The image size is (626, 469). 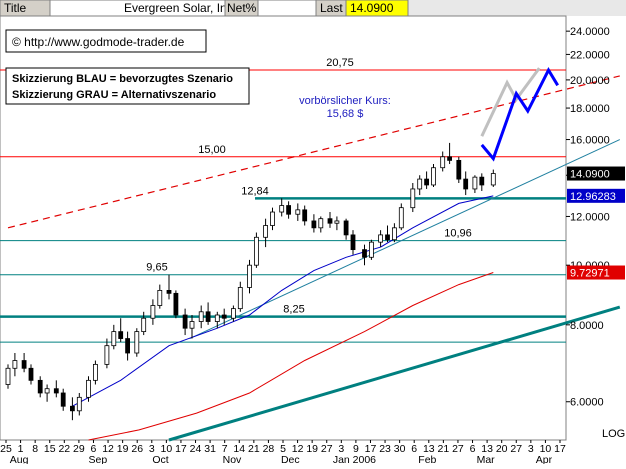 I want to click on y-tick-label-8: 22.0000, so click(x=590, y=55).